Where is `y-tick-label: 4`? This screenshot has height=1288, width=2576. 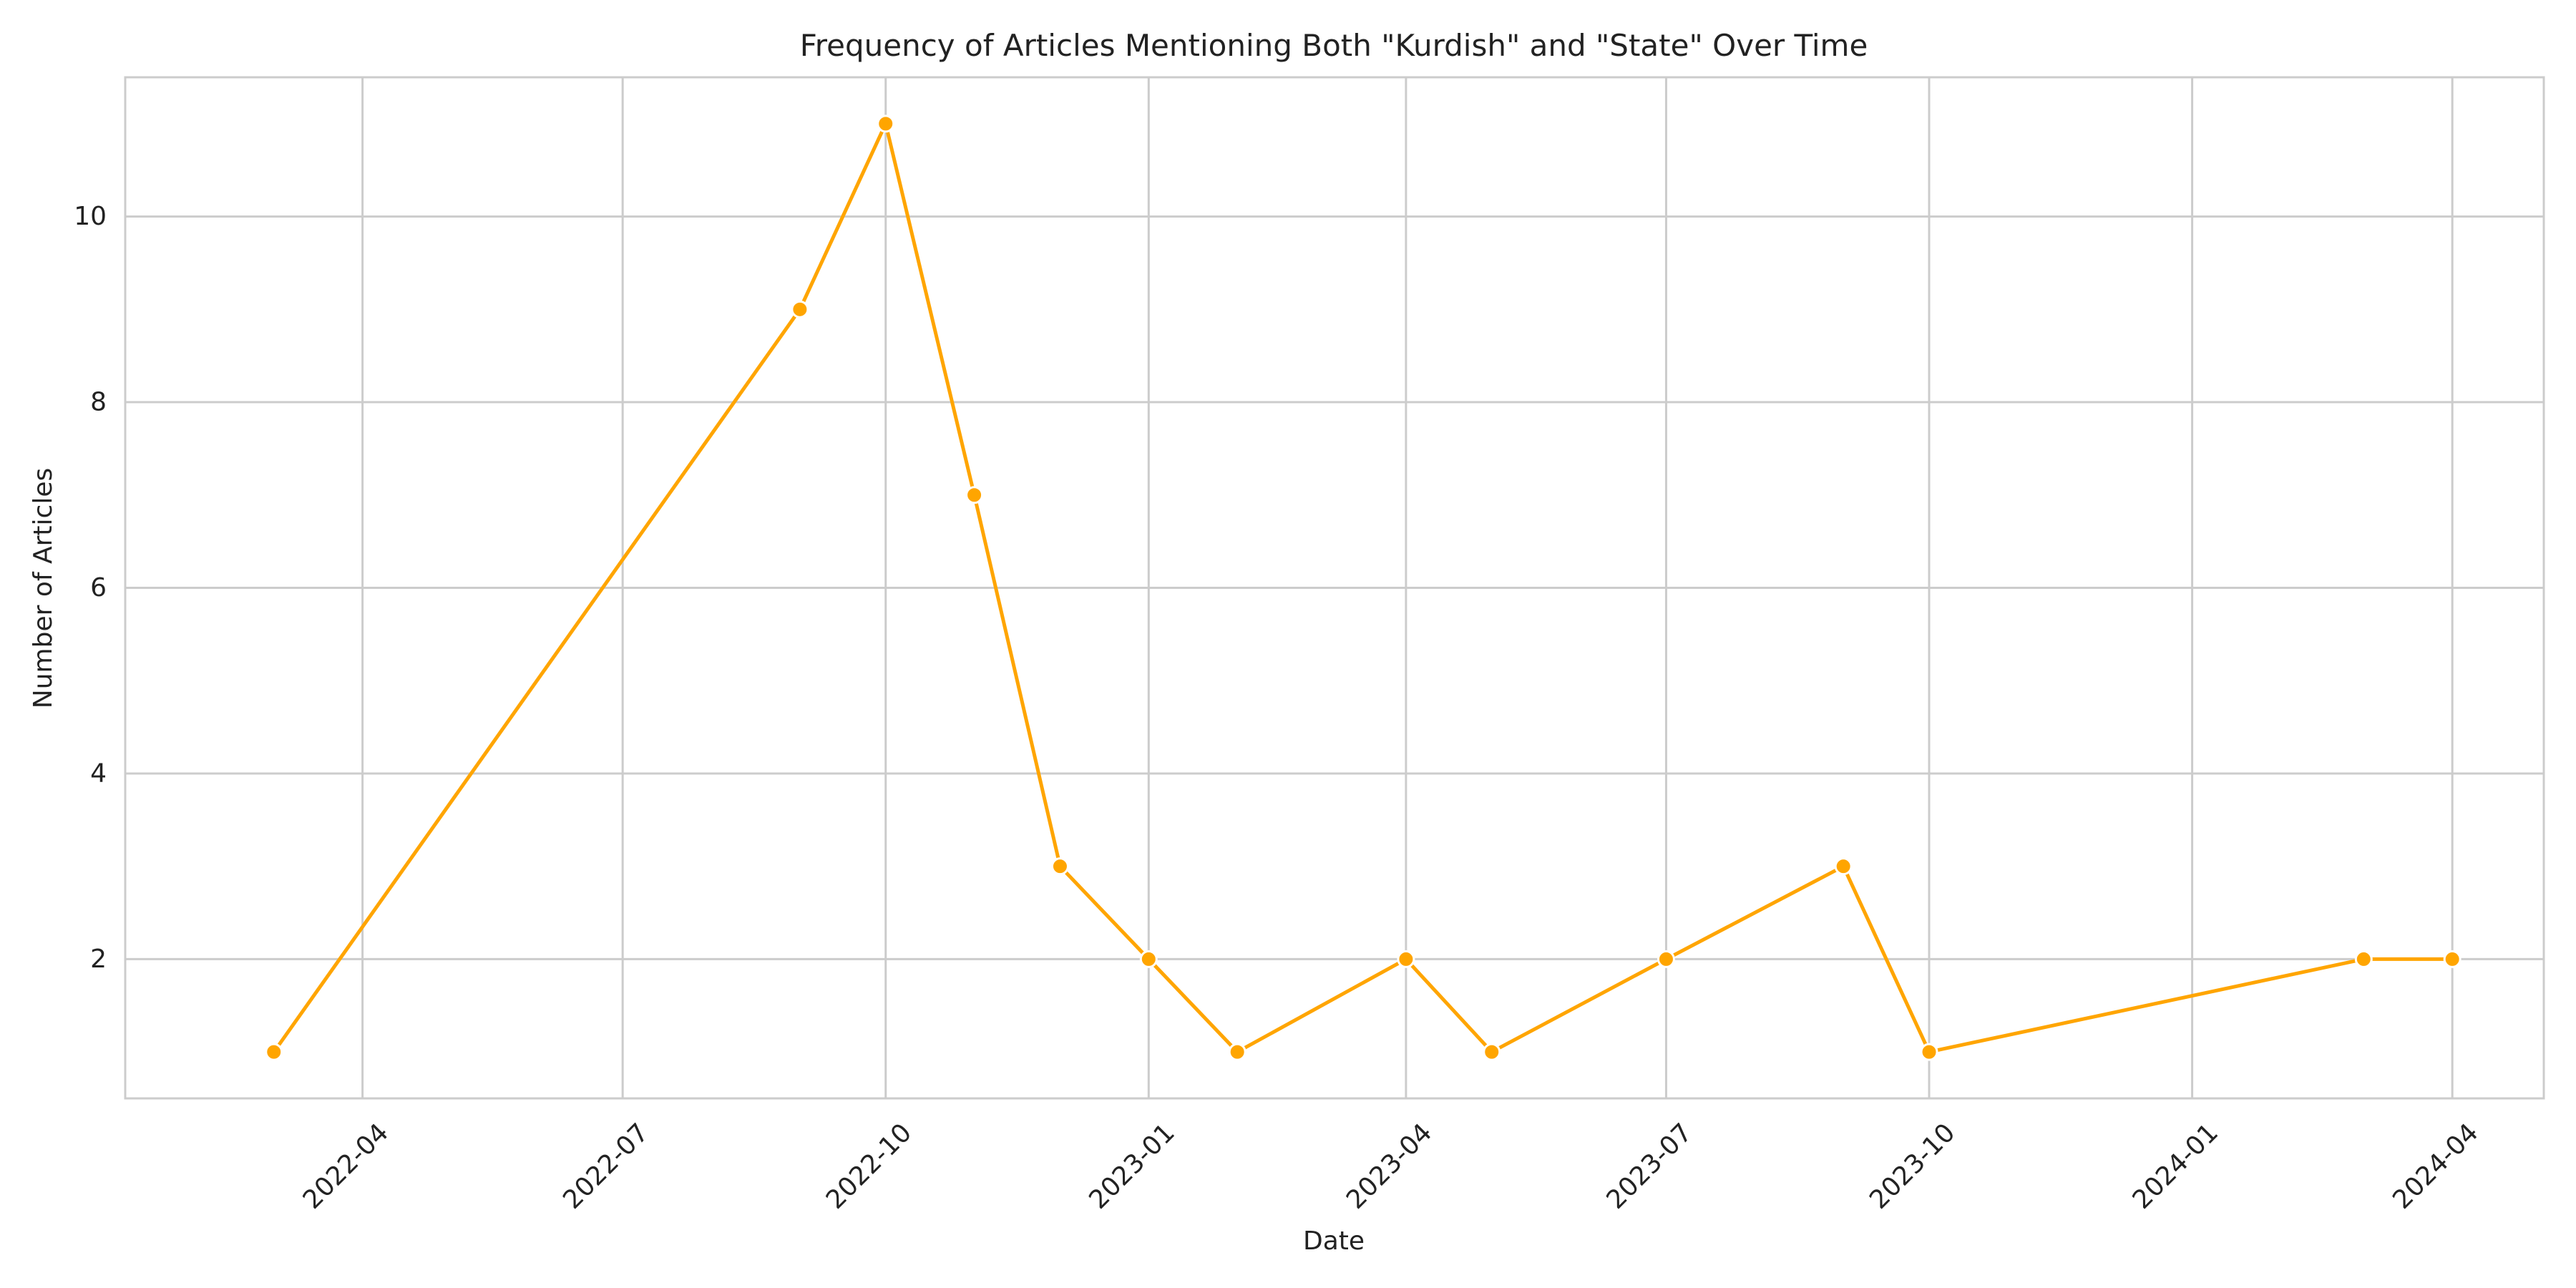 y-tick-label: 4 is located at coordinates (98, 773).